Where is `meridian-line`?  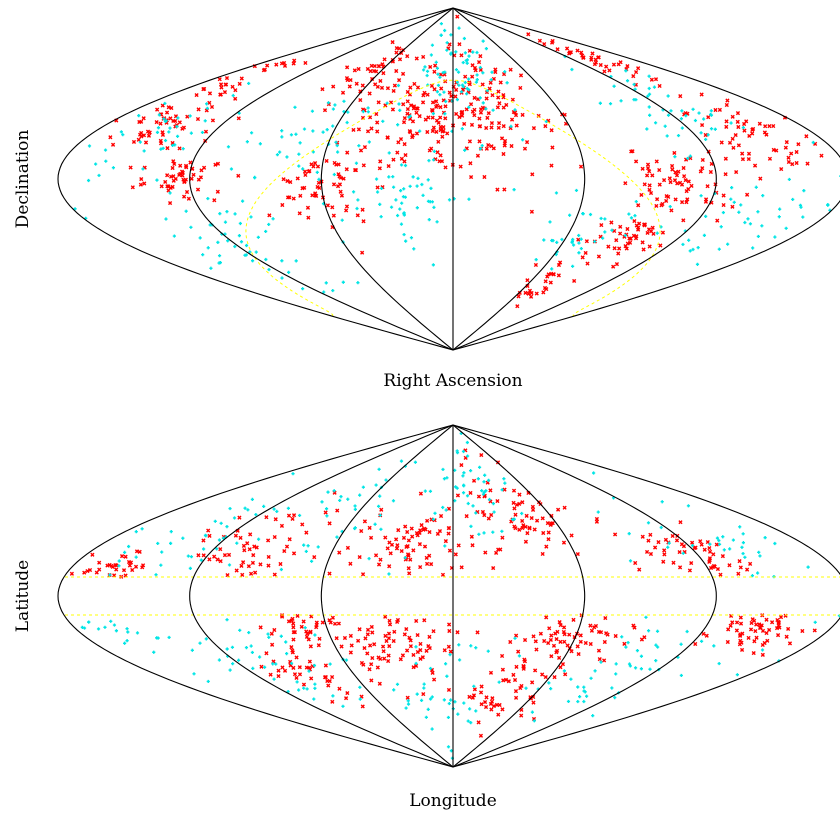 meridian-line is located at coordinates (584, 179).